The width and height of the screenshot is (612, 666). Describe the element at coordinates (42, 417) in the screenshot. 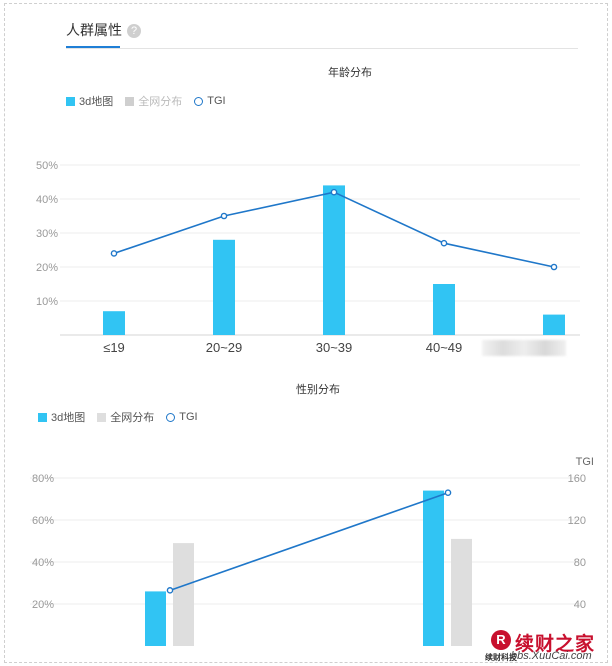

I see `legend2-swatch-3d` at that location.